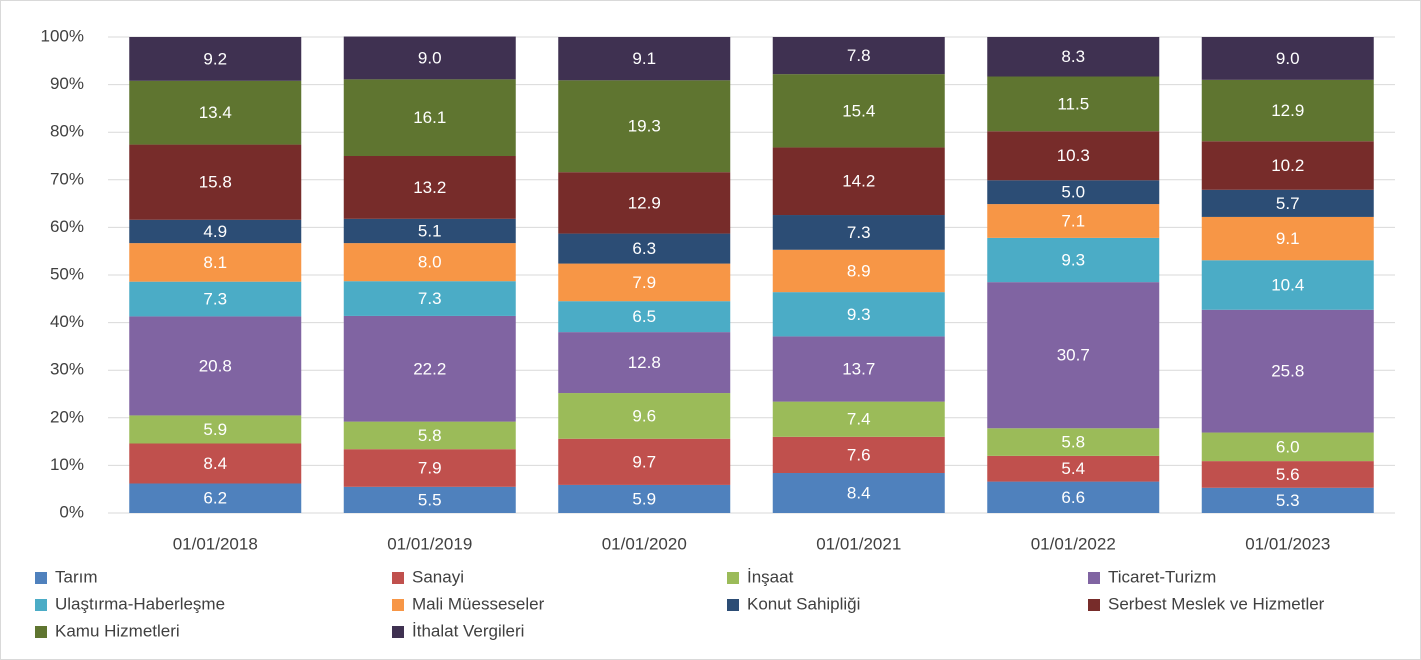  What do you see at coordinates (478, 603) in the screenshot?
I see `legend-label: Mali Müesseseler` at bounding box center [478, 603].